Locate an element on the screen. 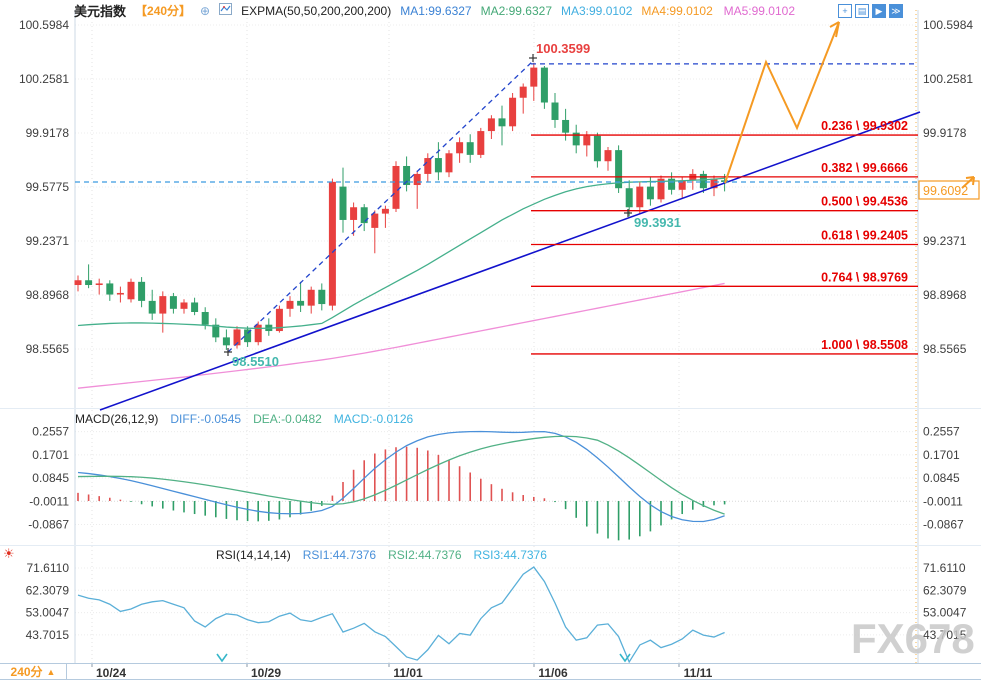  expma-label: EXPMA(50,50,200,200,200) is located at coordinates (316, 10).